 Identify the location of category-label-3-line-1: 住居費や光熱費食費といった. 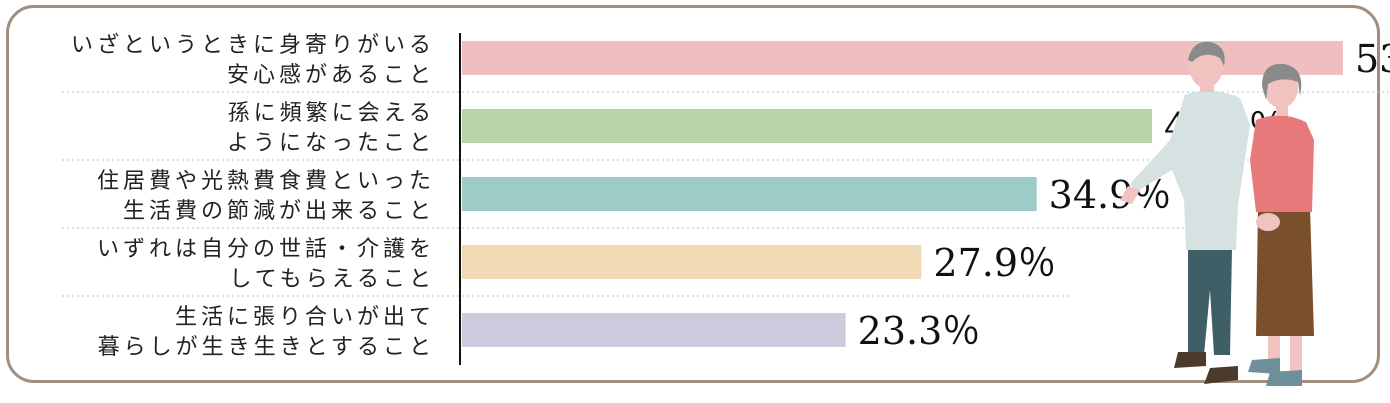
(266, 181).